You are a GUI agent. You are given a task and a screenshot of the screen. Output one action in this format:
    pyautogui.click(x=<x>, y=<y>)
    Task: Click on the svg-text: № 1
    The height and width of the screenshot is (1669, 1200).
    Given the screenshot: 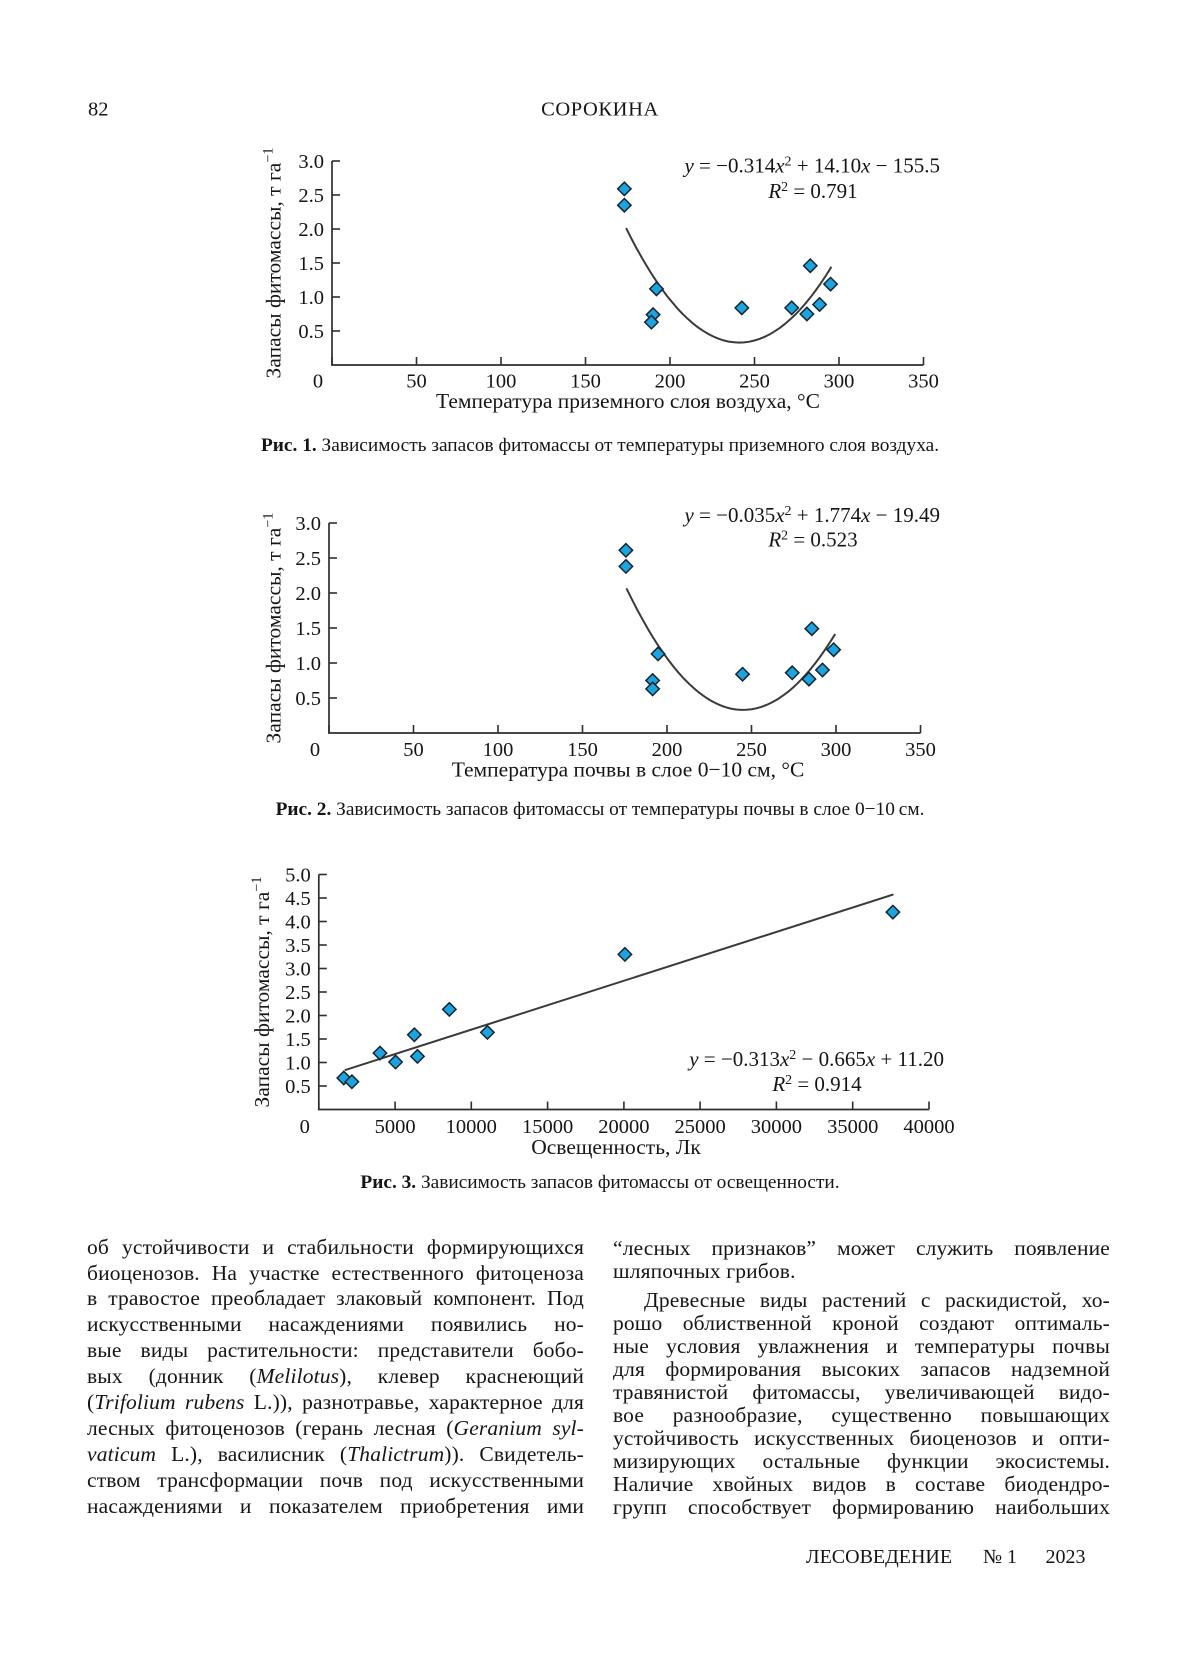 What is the action you would take?
    pyautogui.click(x=1000, y=1557)
    